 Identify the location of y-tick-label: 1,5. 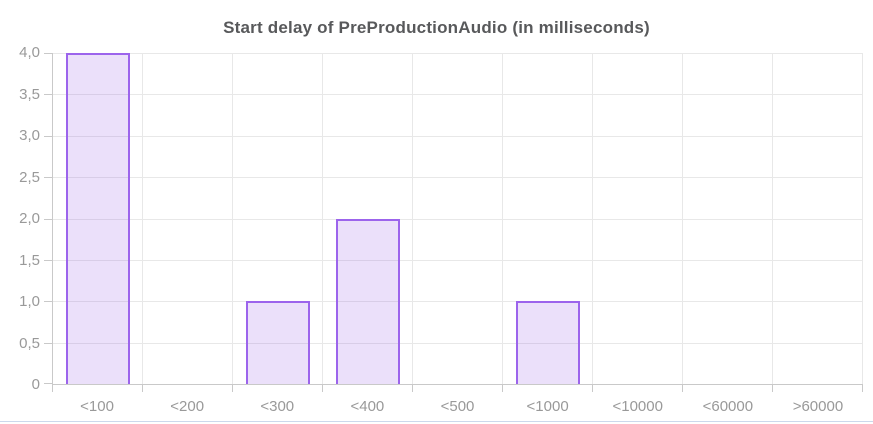
(29, 260).